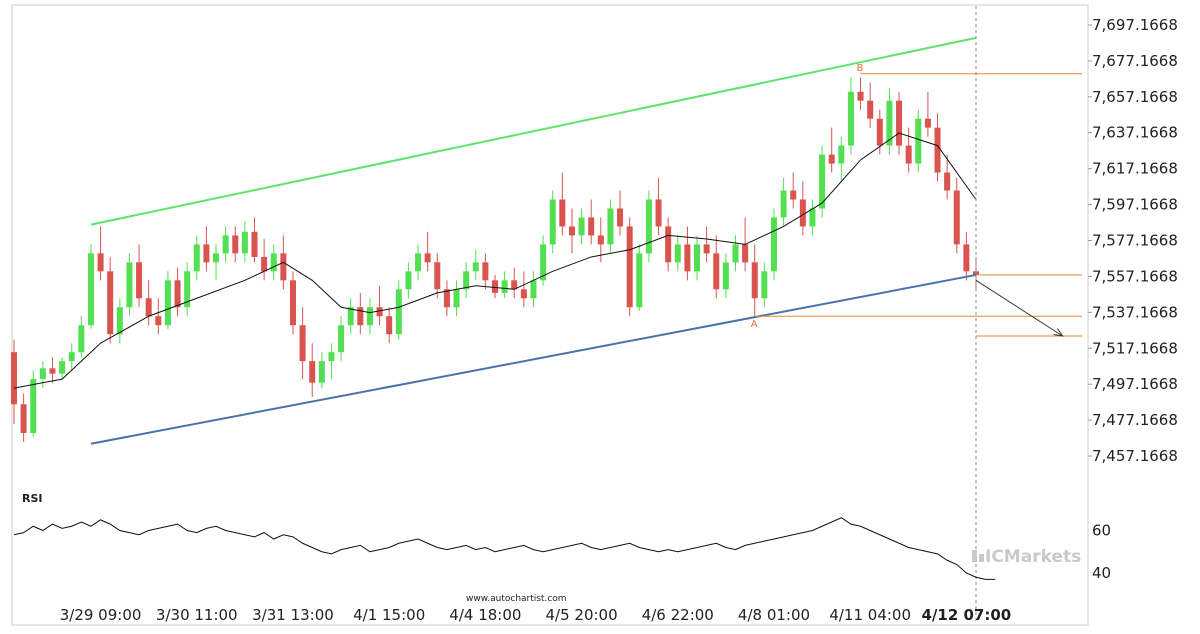  Describe the element at coordinates (485, 615) in the screenshot. I see `x-tick-label: 4/4 18:00` at that location.